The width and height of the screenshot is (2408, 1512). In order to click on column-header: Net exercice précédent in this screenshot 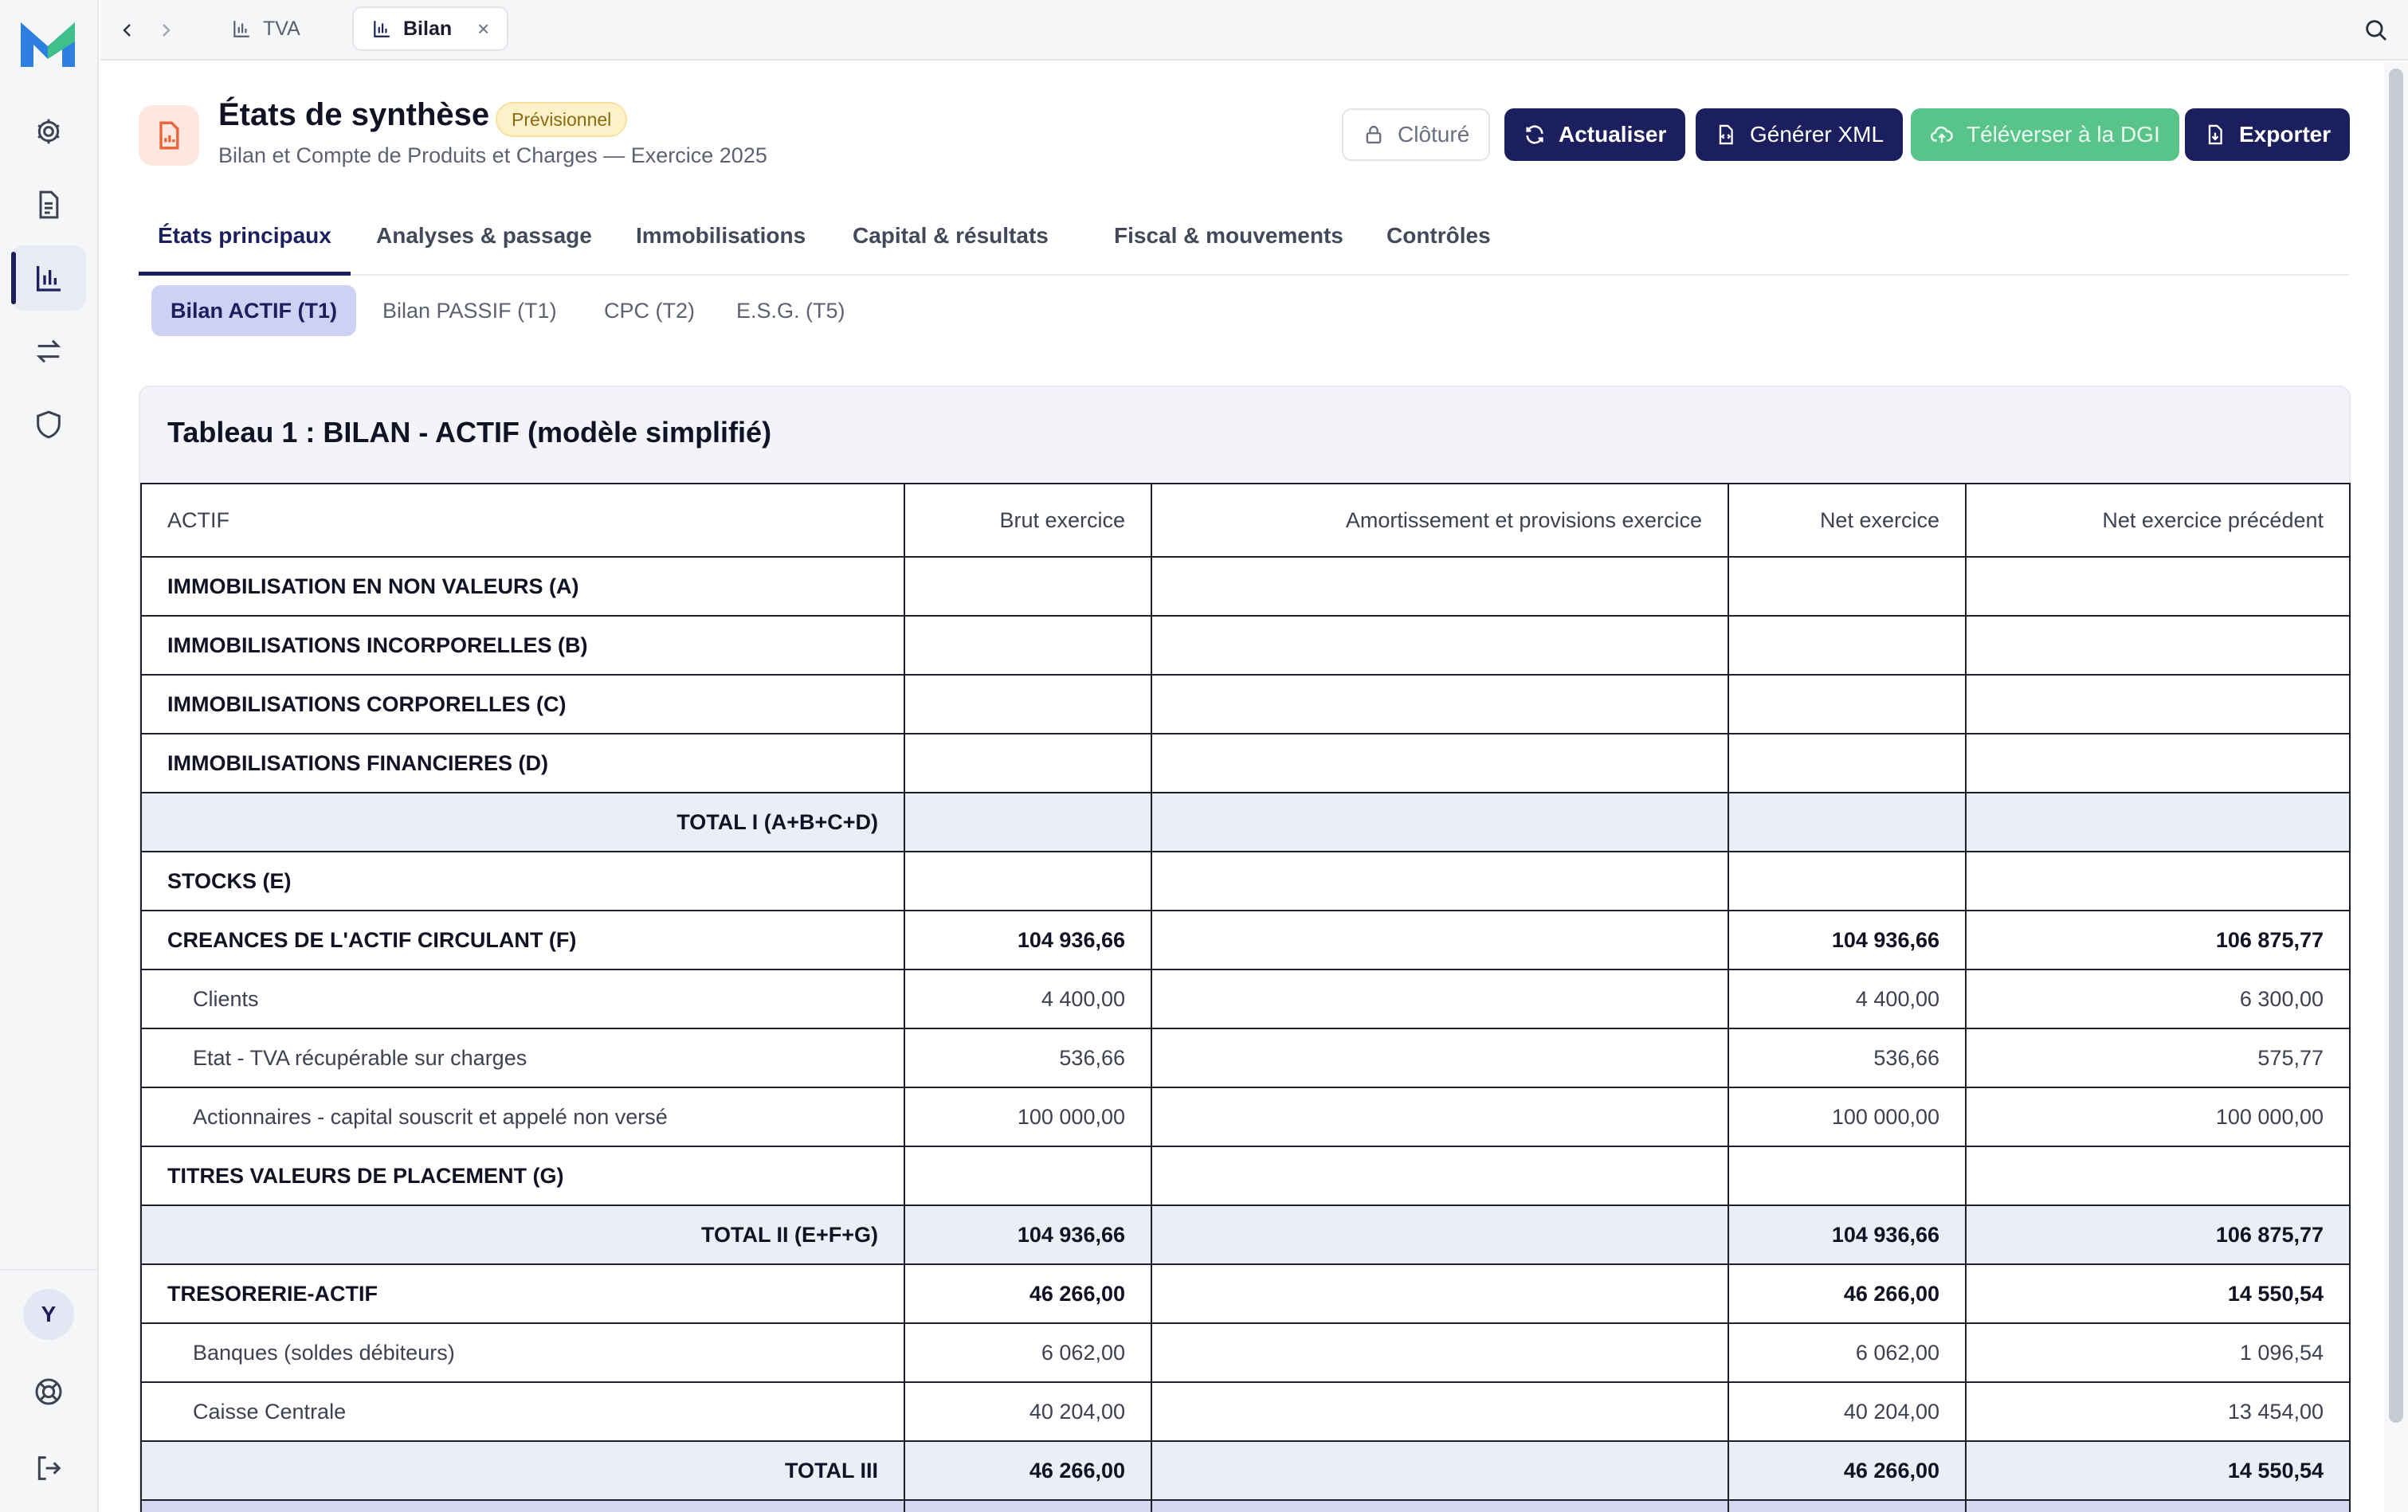, I will do `click(2158, 521)`.